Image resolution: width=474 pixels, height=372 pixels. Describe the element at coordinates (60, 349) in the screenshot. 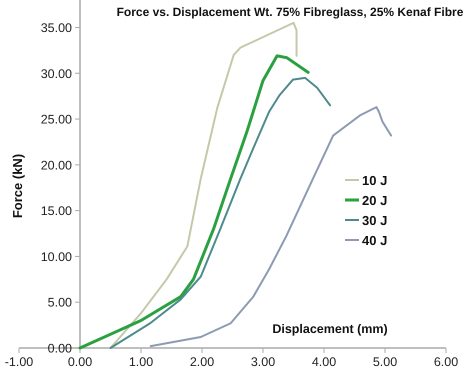

I see `y-tick-label: 0.00` at that location.